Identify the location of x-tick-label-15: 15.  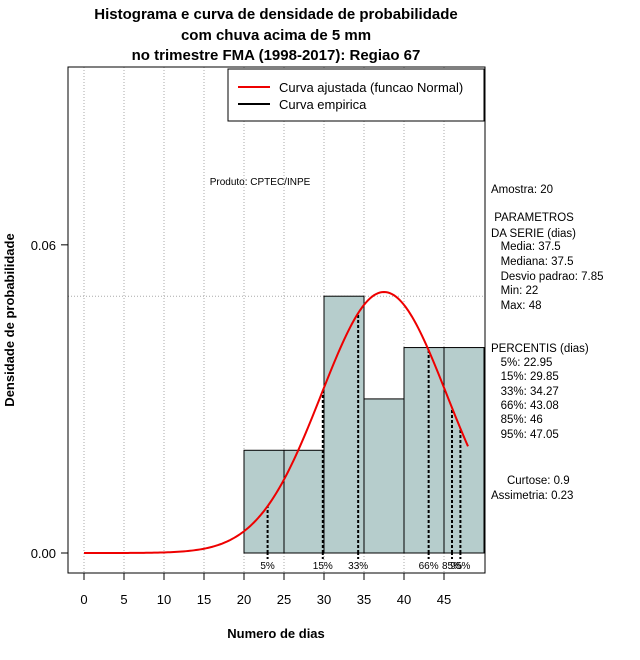
(204, 599).